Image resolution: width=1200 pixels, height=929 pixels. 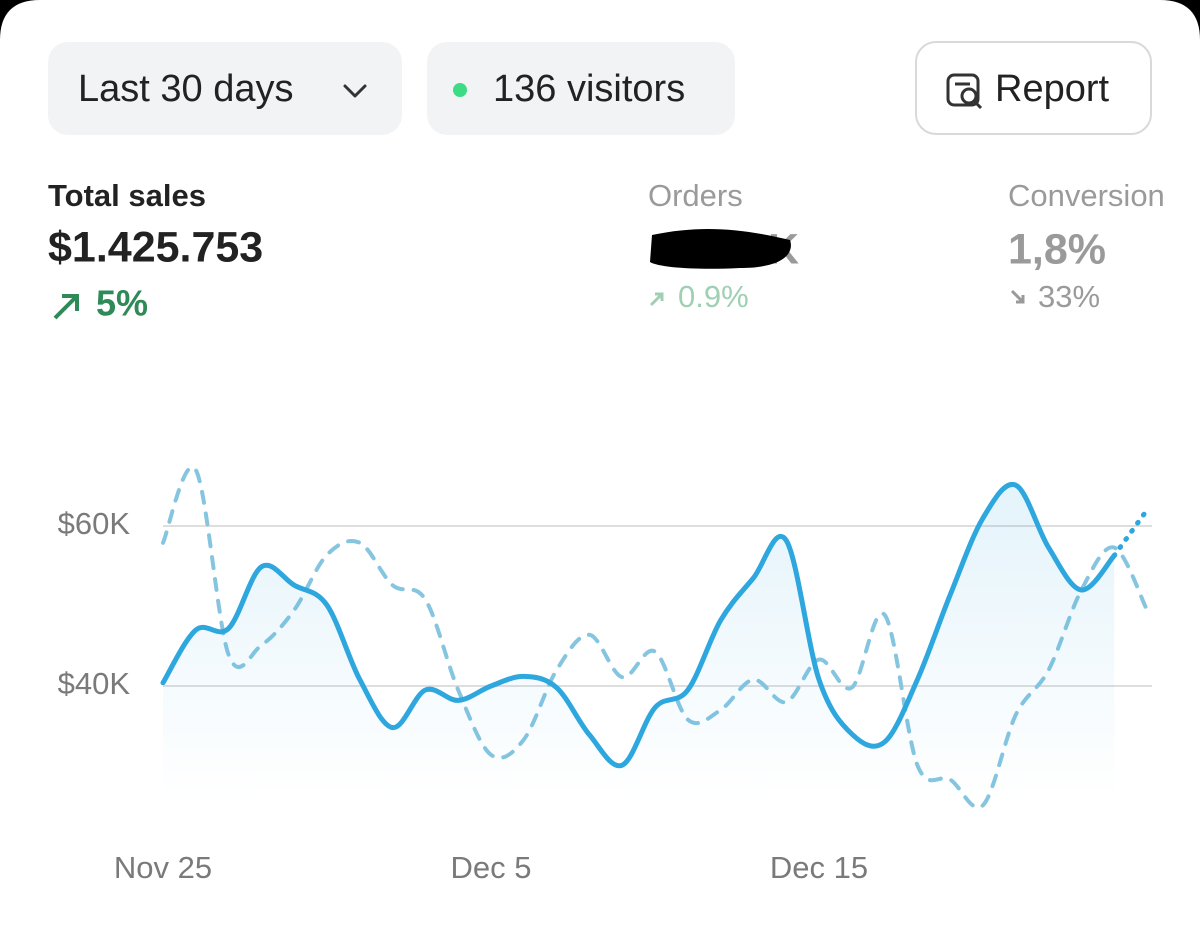 I want to click on period-label: Last 30 days, so click(x=185, y=89).